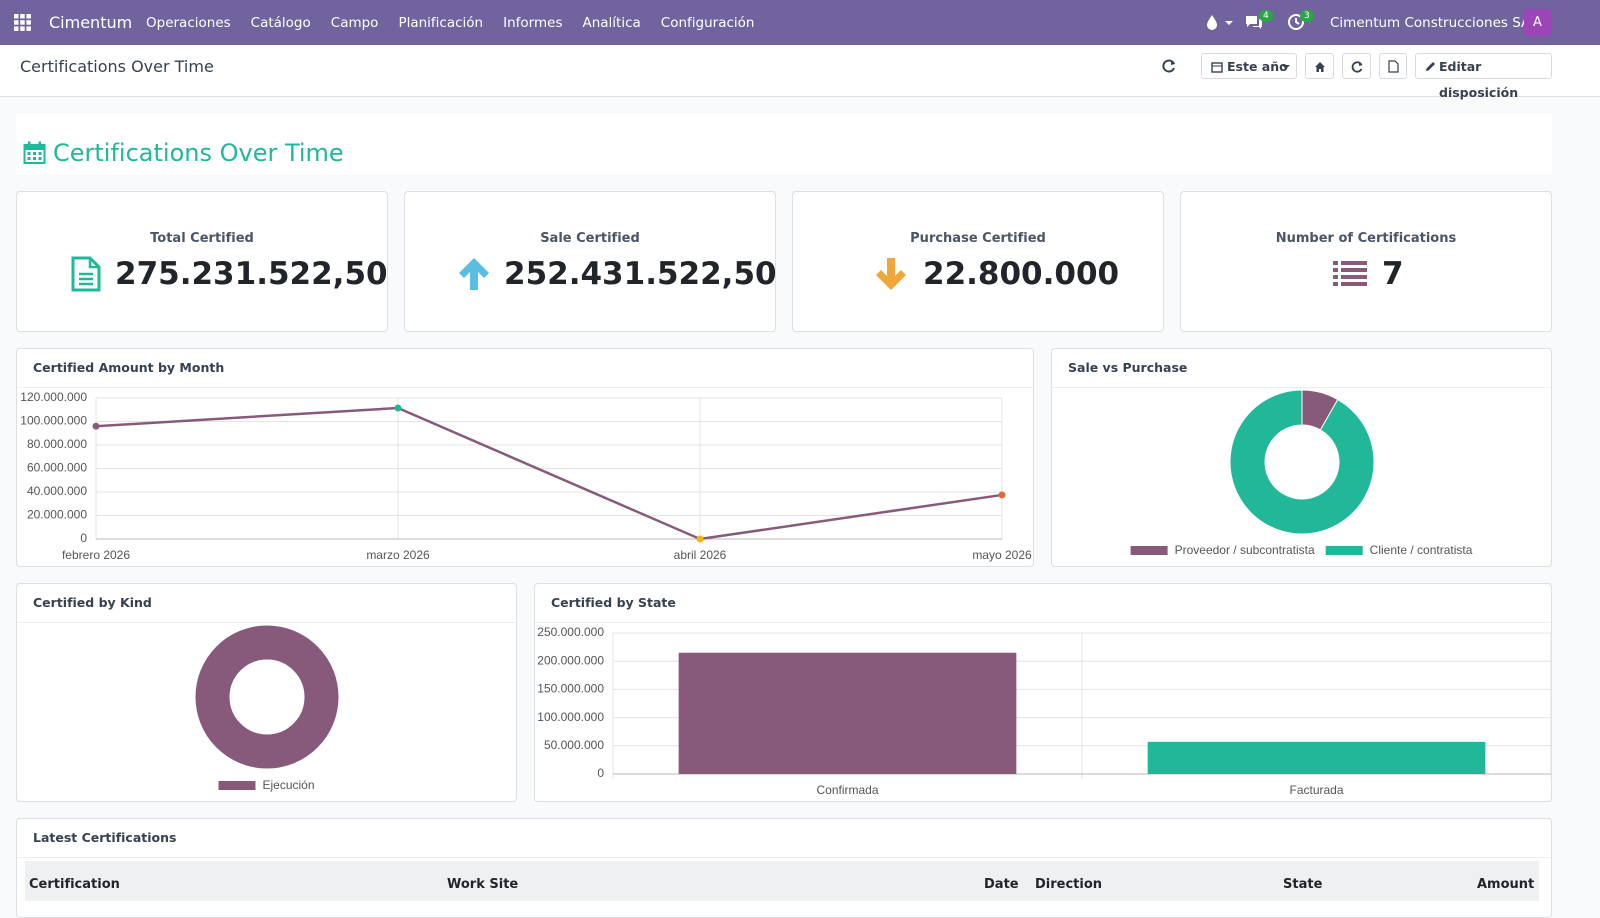  Describe the element at coordinates (1021, 274) in the screenshot. I see `kpi-value: 22.800.000` at that location.